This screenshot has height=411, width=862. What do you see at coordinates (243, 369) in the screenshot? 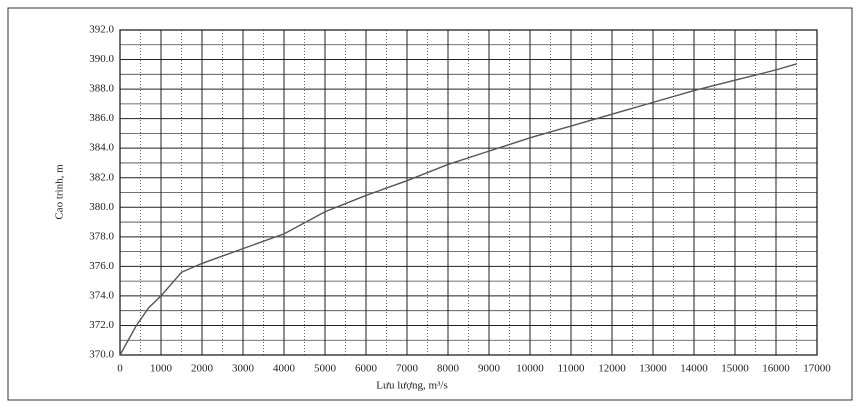
I see `x-tick-label: 3000` at bounding box center [243, 369].